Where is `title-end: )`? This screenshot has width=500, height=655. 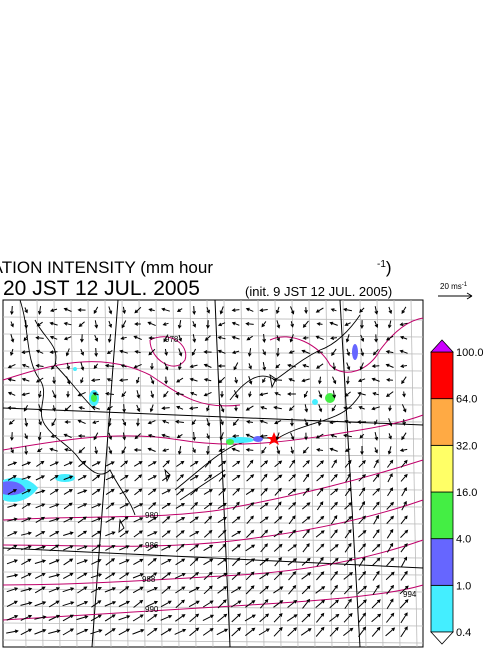
title-end: ) is located at coordinates (389, 267).